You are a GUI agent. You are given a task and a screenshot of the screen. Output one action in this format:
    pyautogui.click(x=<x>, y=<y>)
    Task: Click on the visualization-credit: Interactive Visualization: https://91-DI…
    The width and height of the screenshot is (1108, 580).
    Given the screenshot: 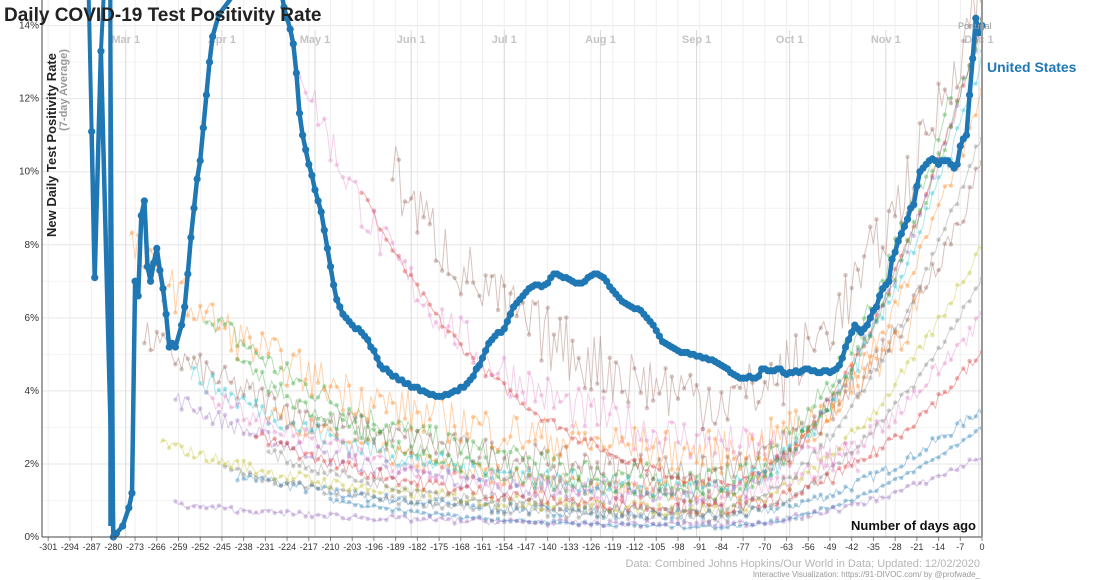 What is the action you would take?
    pyautogui.click(x=867, y=574)
    